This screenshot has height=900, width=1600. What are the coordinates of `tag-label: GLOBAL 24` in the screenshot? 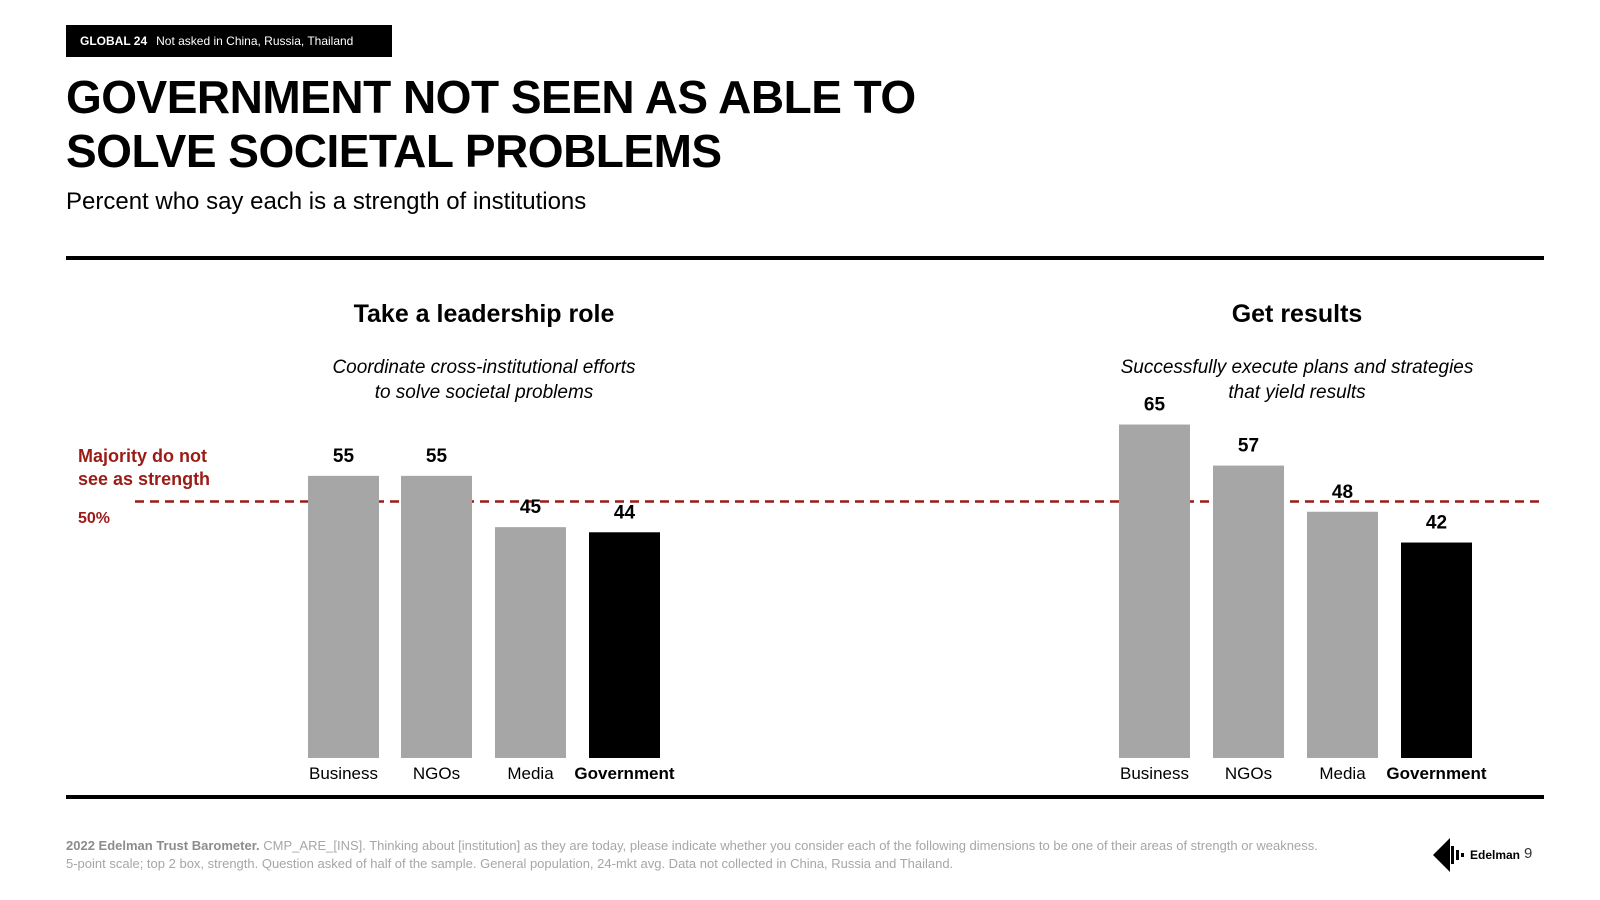 It's located at (114, 41).